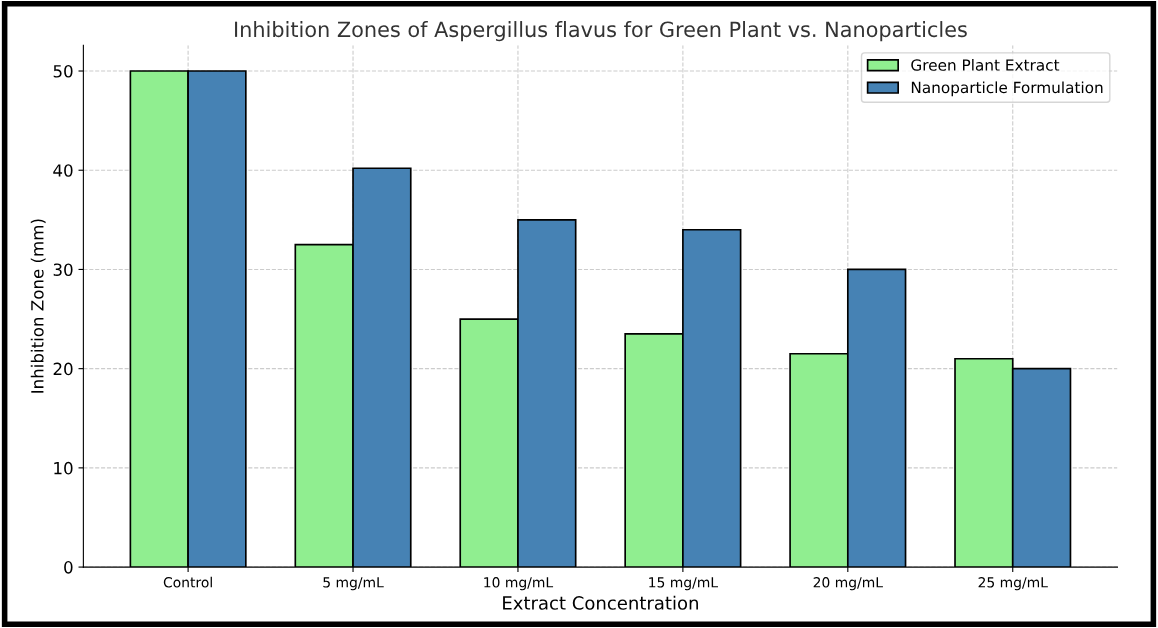  Describe the element at coordinates (353, 584) in the screenshot. I see `x-tick-label: 5 mg/mL` at that location.